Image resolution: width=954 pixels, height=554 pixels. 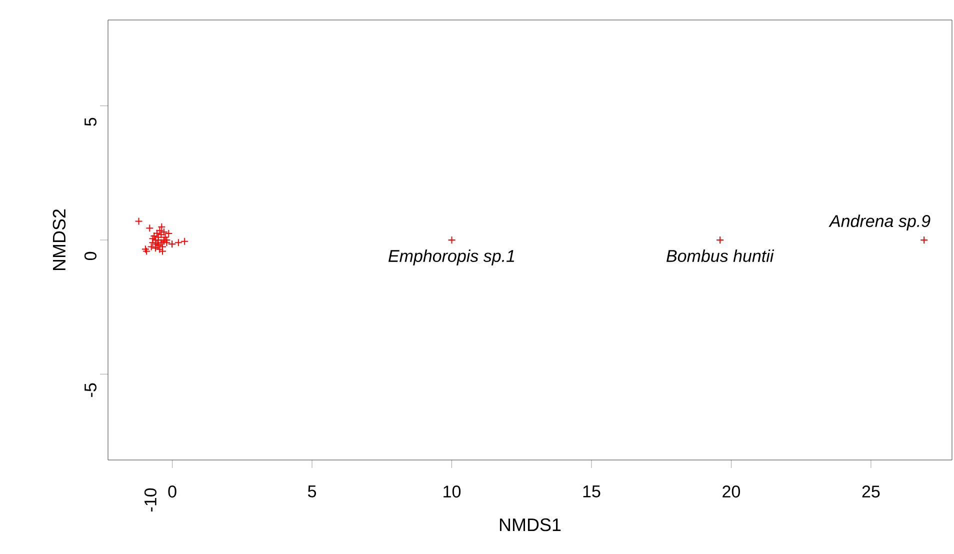 I want to click on text: -10, so click(x=150, y=500).